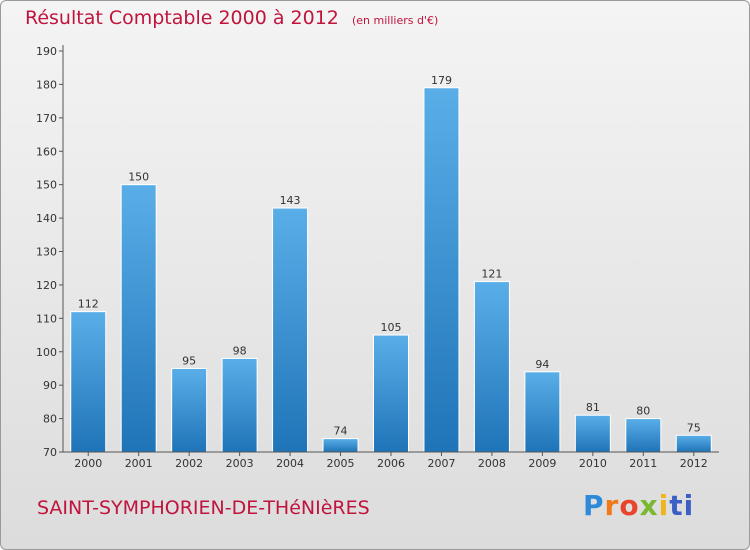 This screenshot has width=750, height=550. What do you see at coordinates (290, 200) in the screenshot?
I see `data-label-2004: 143` at bounding box center [290, 200].